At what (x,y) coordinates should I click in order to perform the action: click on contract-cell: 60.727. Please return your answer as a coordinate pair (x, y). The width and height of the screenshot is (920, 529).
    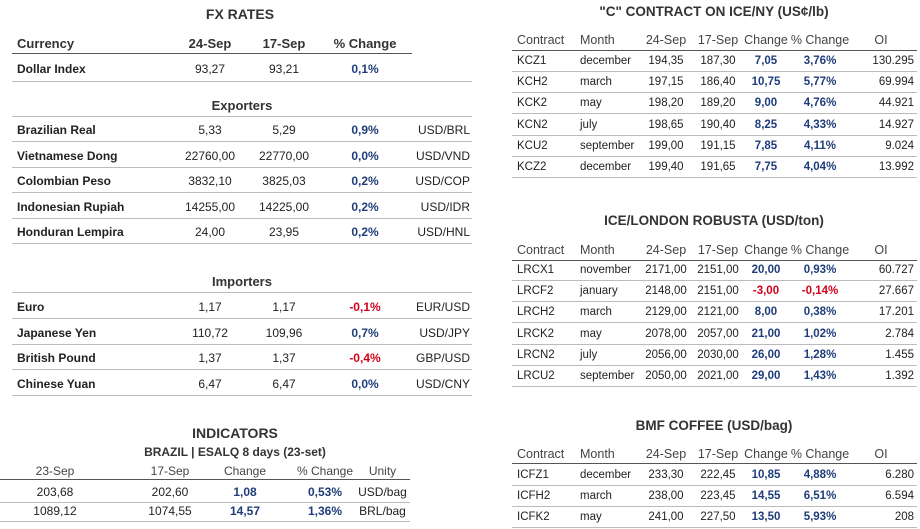
    Looking at the image, I should click on (896, 270).